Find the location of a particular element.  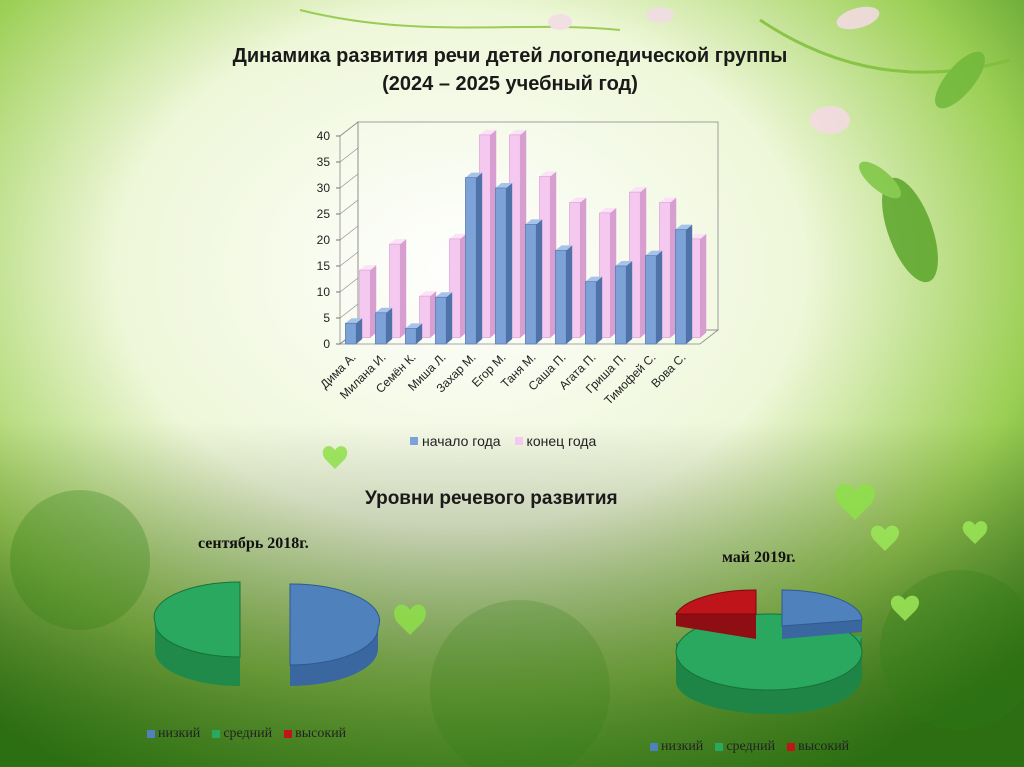

legend-item-end: конец года is located at coordinates (555, 441).